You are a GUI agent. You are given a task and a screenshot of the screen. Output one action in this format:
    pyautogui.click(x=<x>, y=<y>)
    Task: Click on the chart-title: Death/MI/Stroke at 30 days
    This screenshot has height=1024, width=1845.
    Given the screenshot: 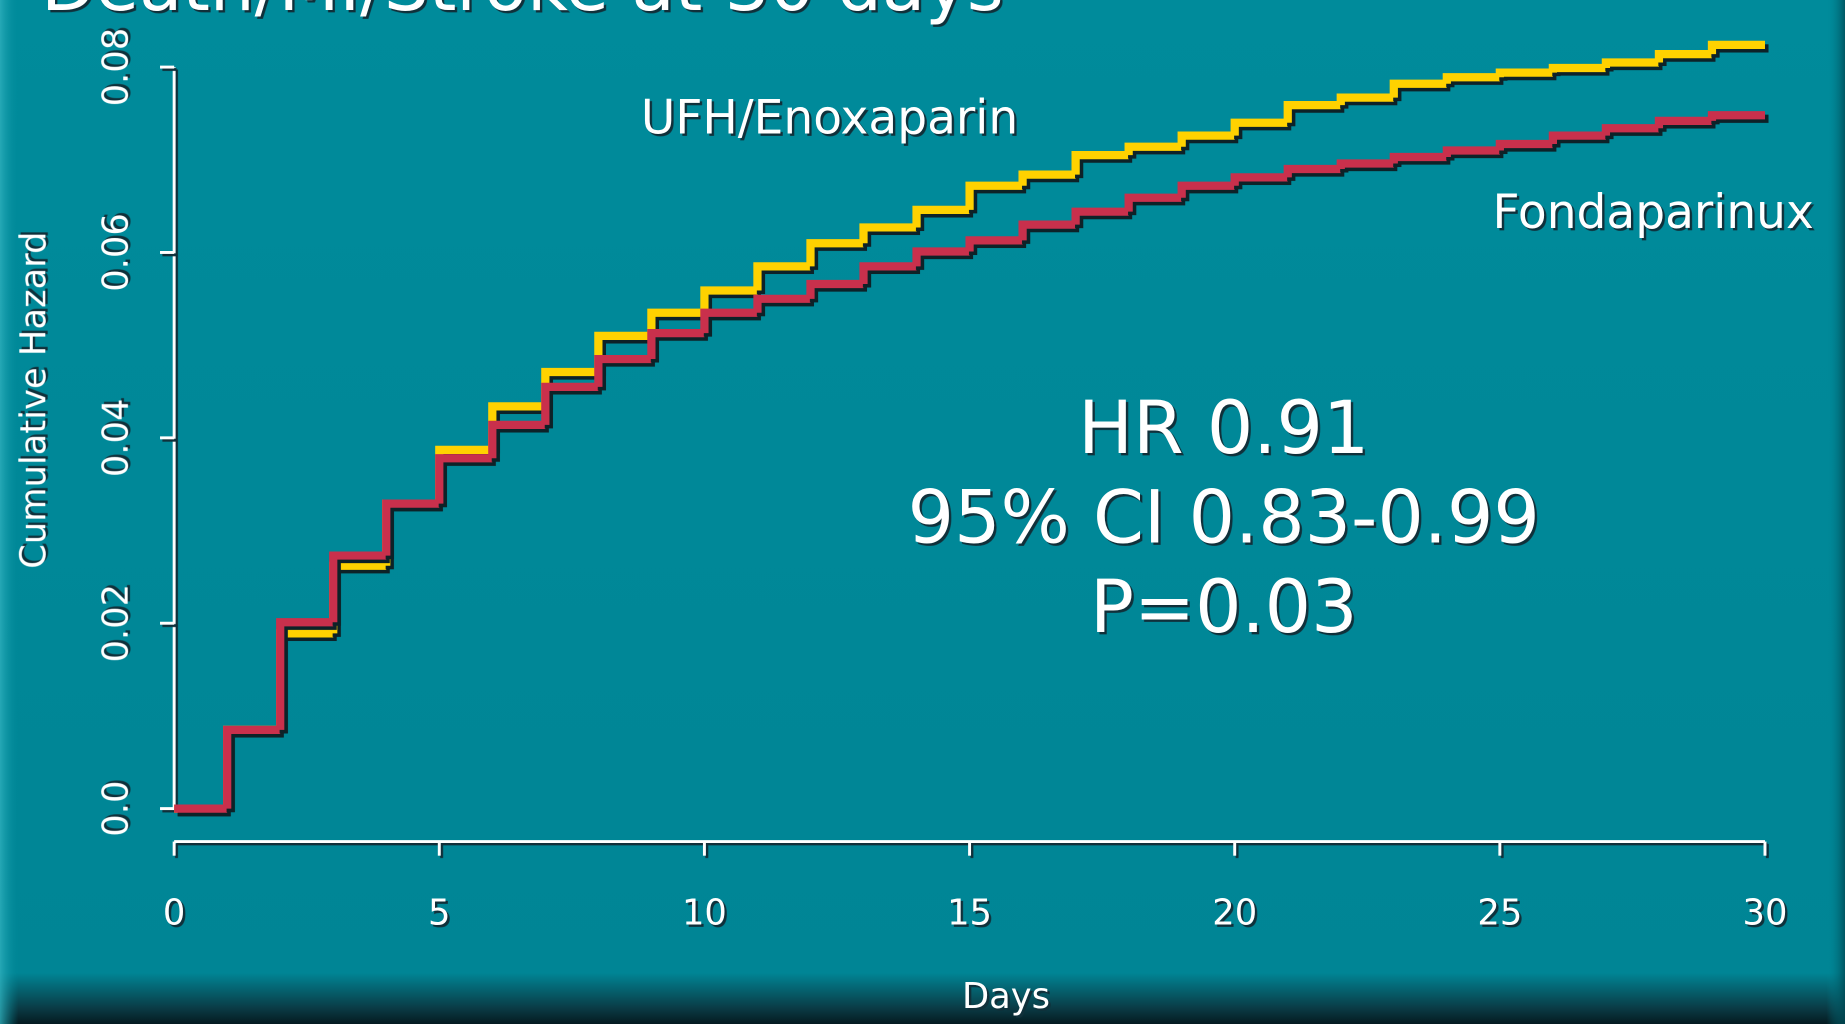 What is the action you would take?
    pyautogui.click(x=522, y=13)
    